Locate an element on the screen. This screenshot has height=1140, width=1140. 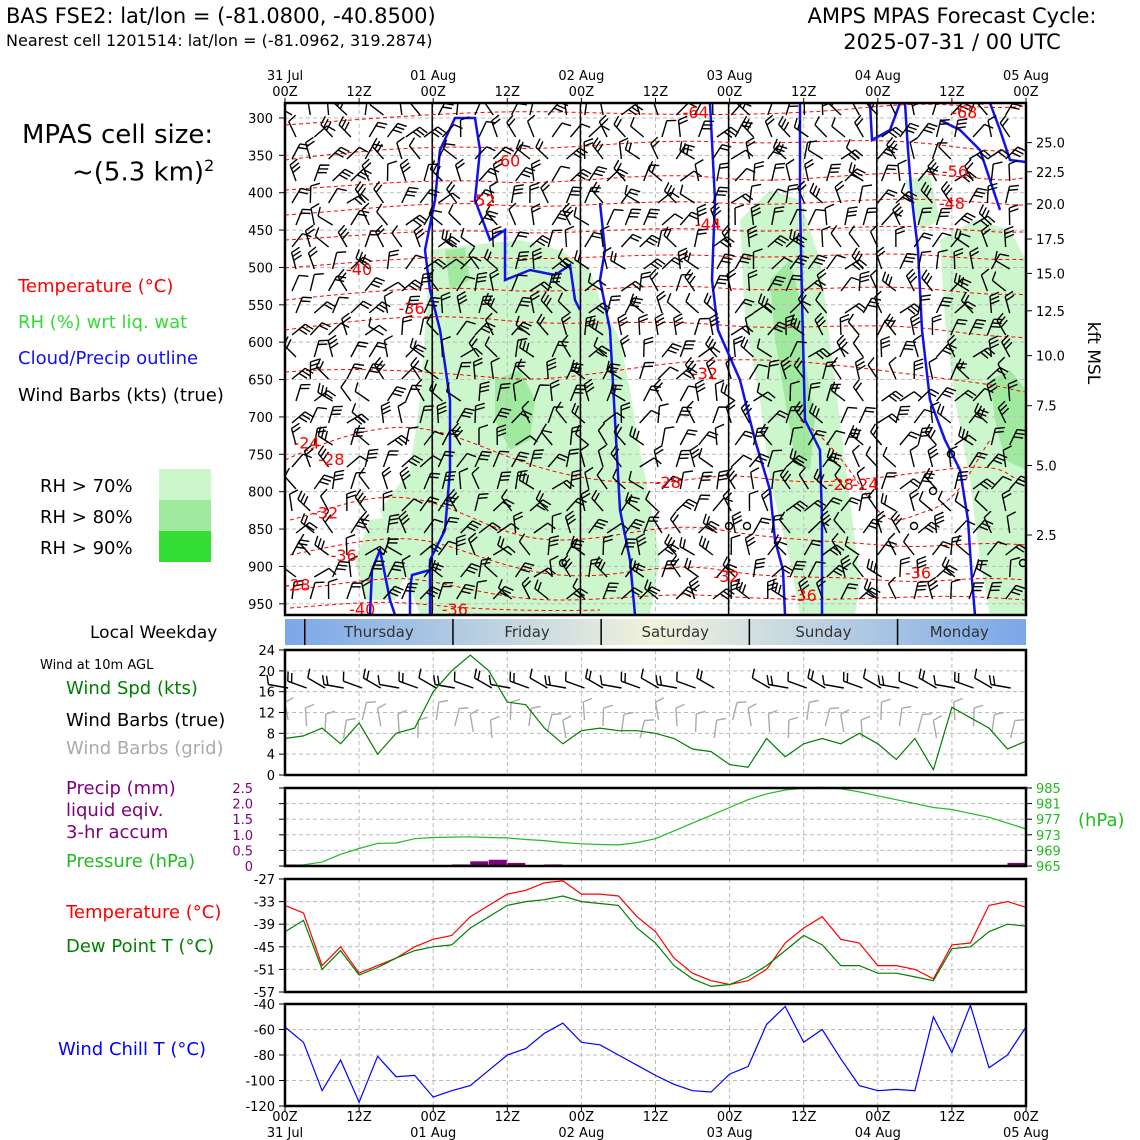
temperature-contour-label: -48 is located at coordinates (952, 203).